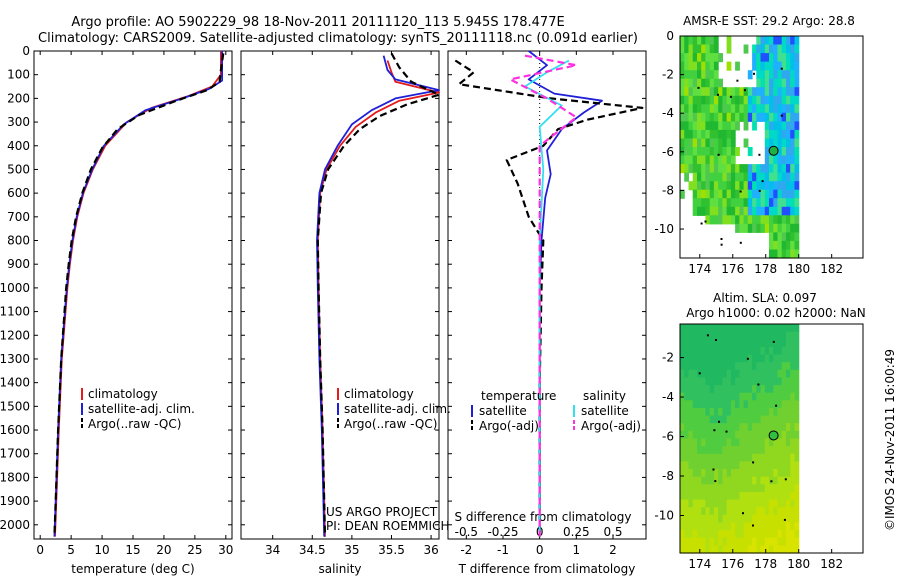 This screenshot has height=580, width=900. I want to click on depth-tick-label: 2000, so click(15, 525).